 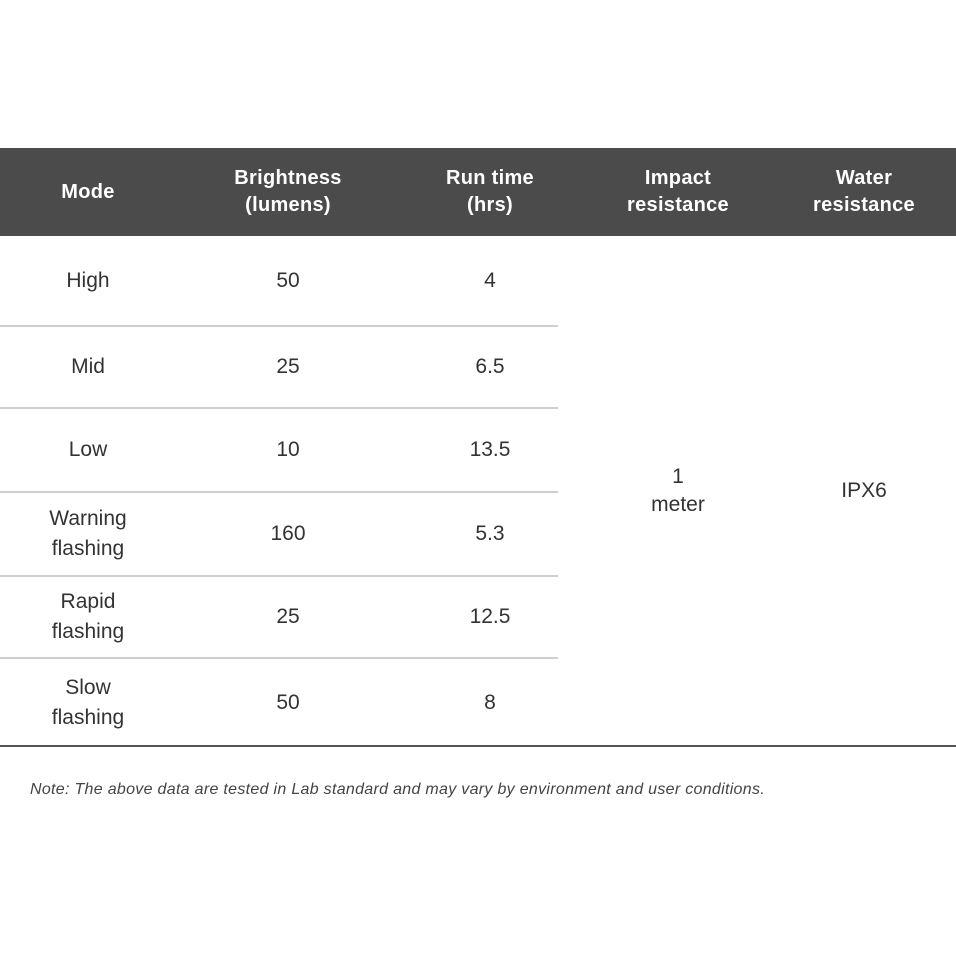 I want to click on table-row: Mid 25 6.5, so click(x=279, y=368).